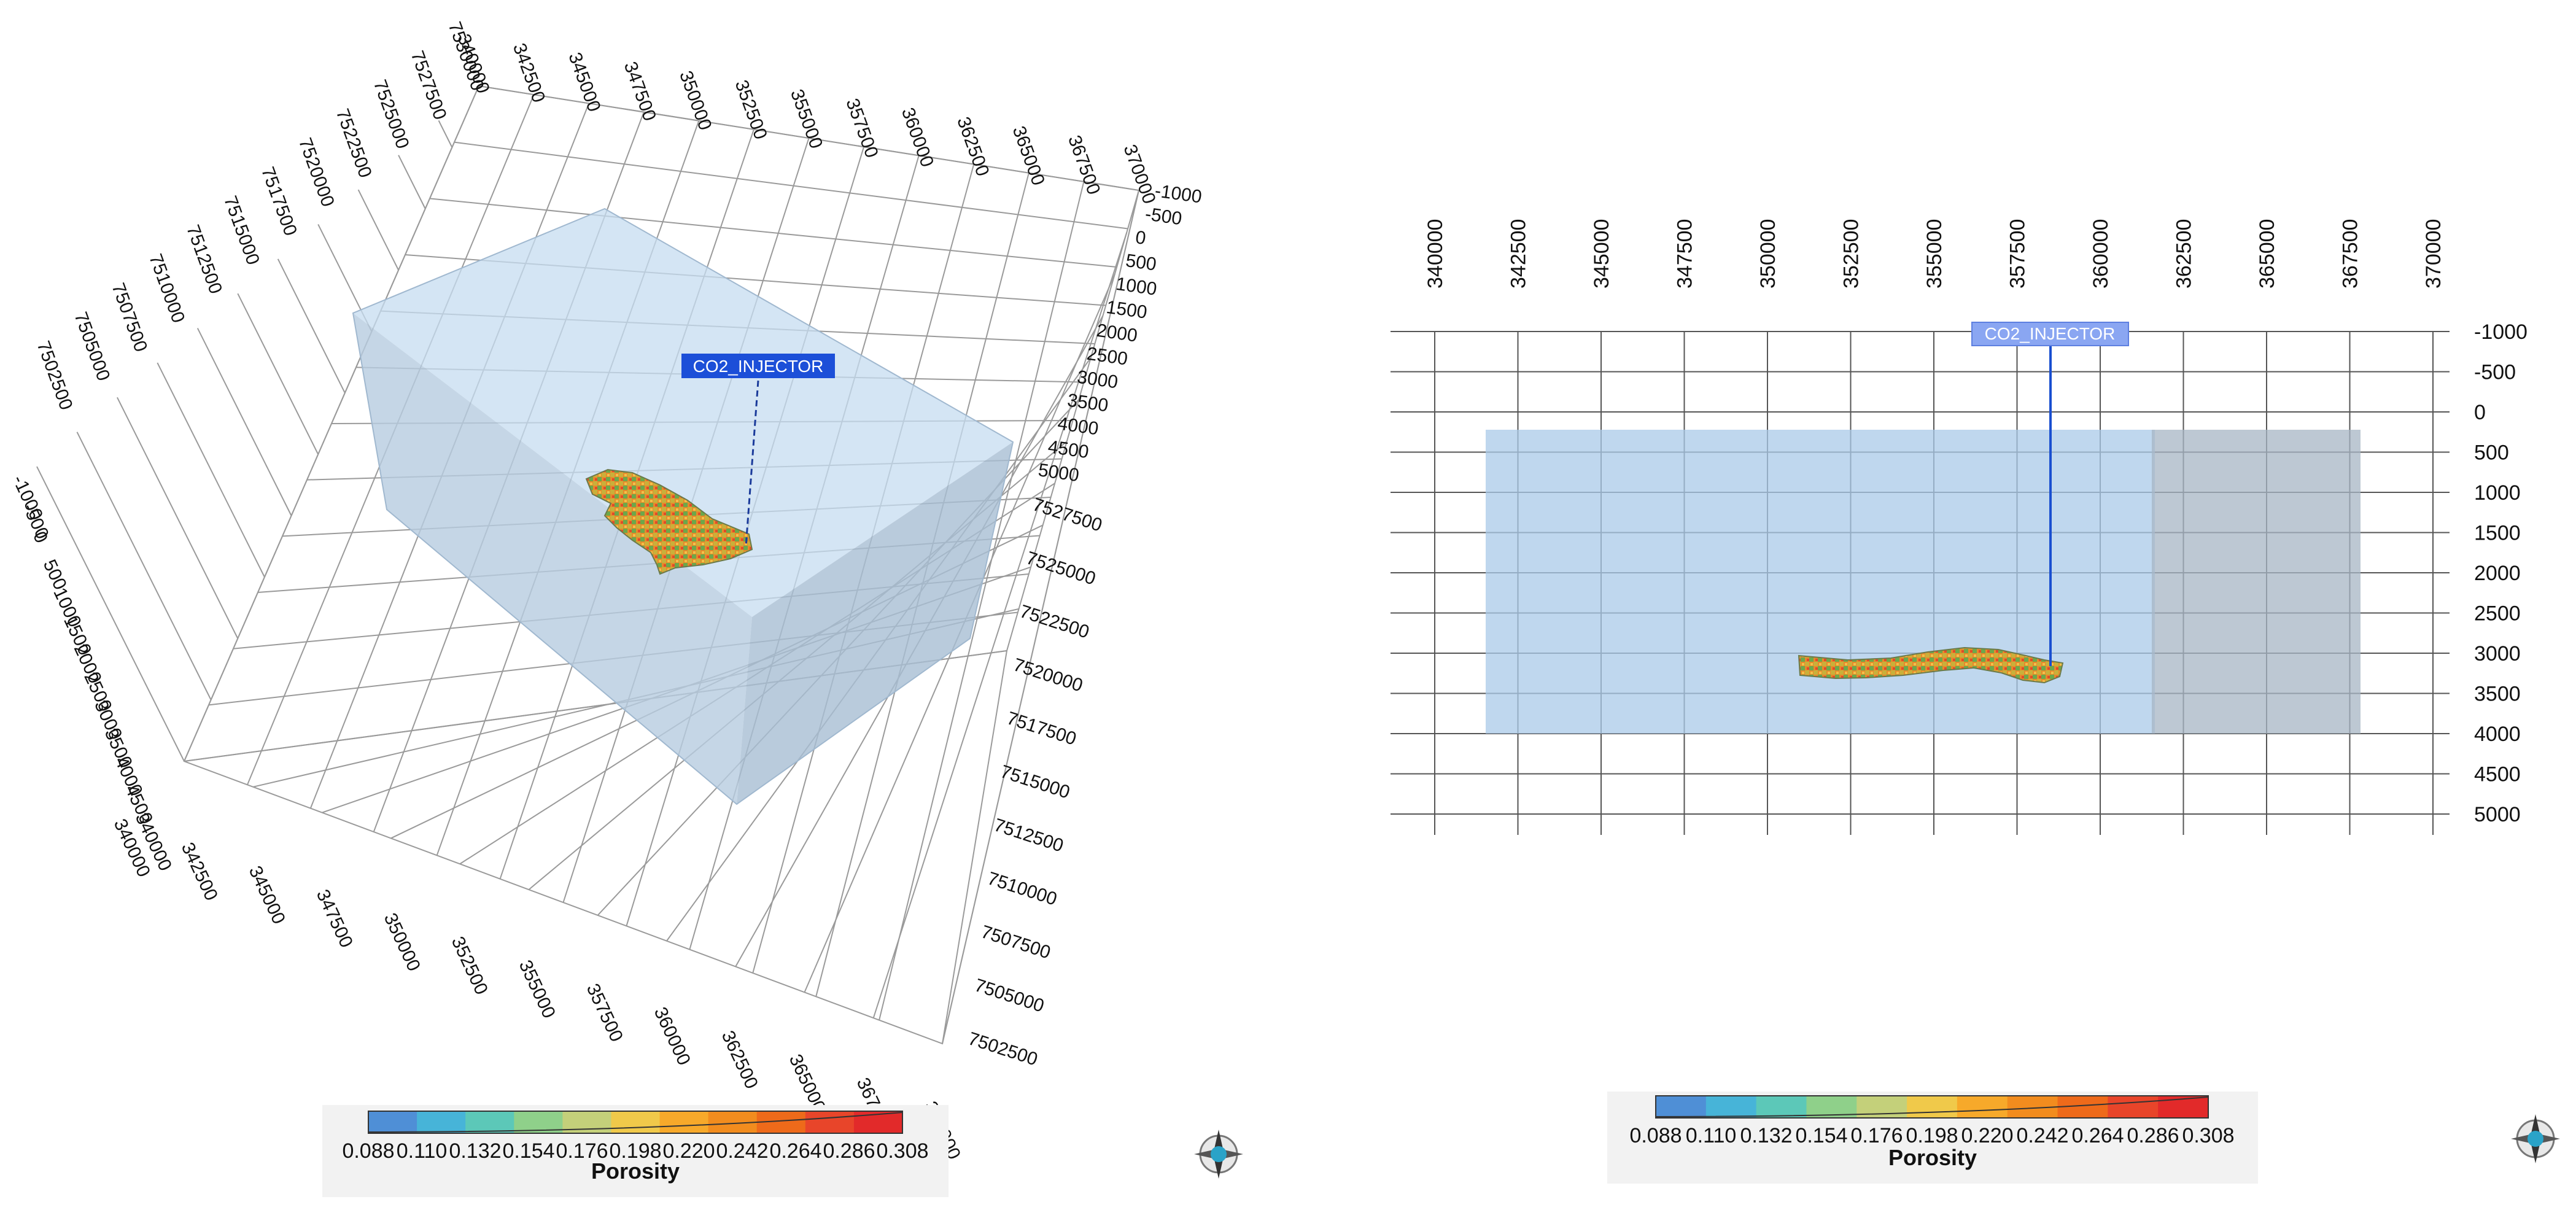  Describe the element at coordinates (1041, 728) in the screenshot. I see `left-y-tick-near: 7517500` at that location.